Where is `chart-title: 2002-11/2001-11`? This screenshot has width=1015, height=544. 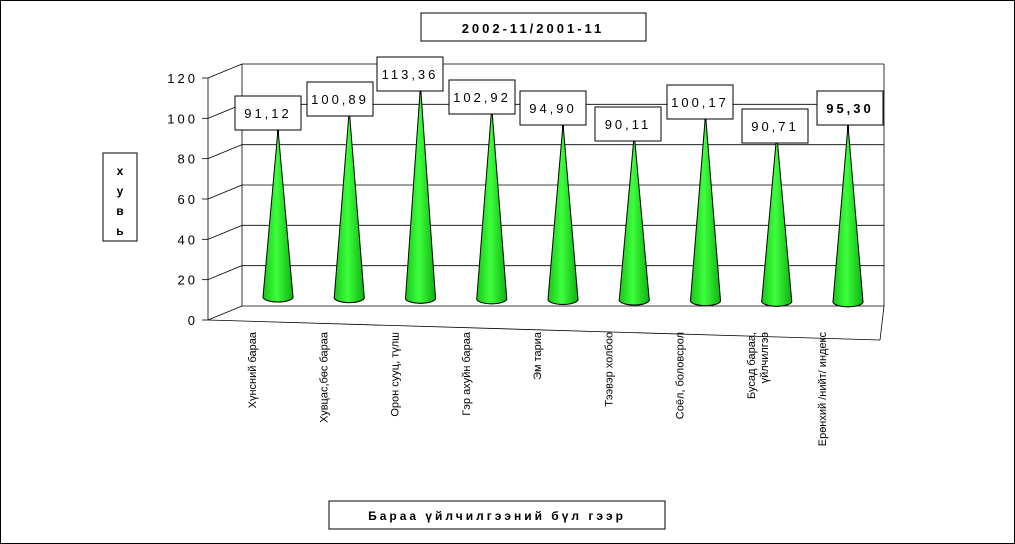 chart-title: 2002-11/2001-11 is located at coordinates (533, 28).